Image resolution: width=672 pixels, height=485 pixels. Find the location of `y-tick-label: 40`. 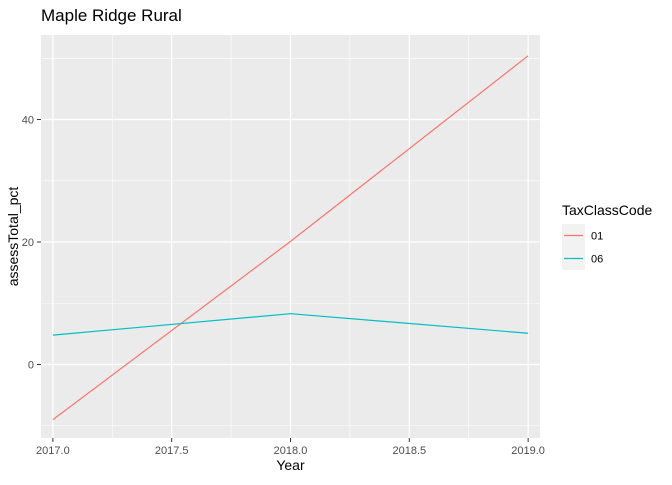

y-tick-label: 40 is located at coordinates (28, 121).